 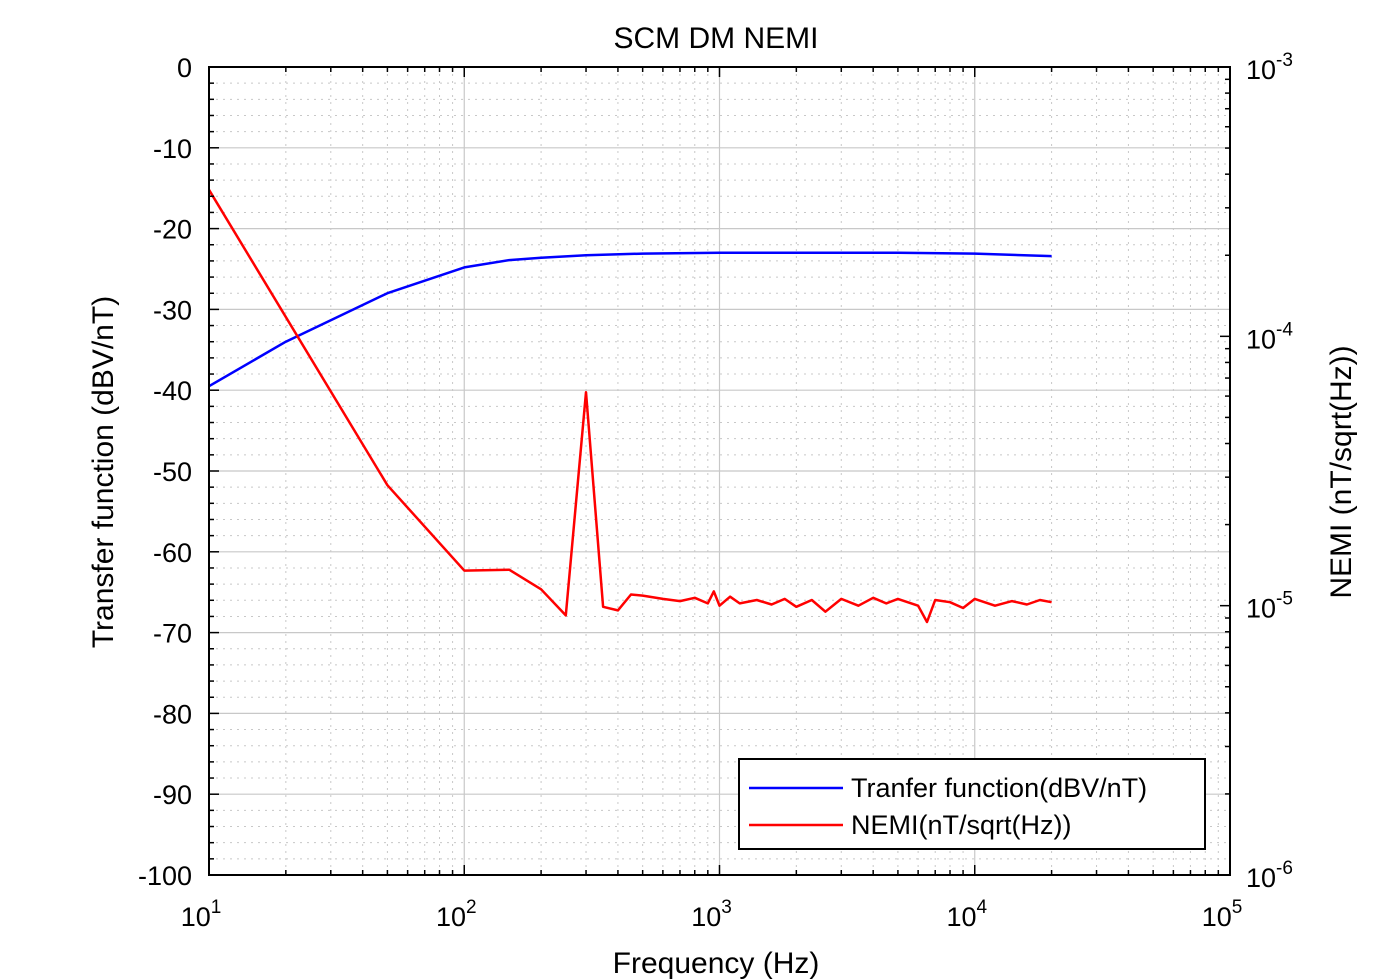 What do you see at coordinates (966, 914) in the screenshot?
I see `x-tick-label: 10⁴` at bounding box center [966, 914].